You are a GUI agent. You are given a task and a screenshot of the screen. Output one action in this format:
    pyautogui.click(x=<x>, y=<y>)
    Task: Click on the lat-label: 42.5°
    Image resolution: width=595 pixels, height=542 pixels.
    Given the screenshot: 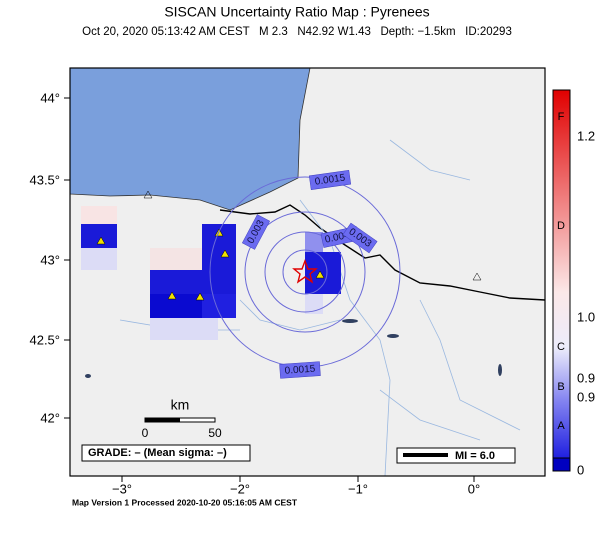 What is the action you would take?
    pyautogui.click(x=44, y=339)
    